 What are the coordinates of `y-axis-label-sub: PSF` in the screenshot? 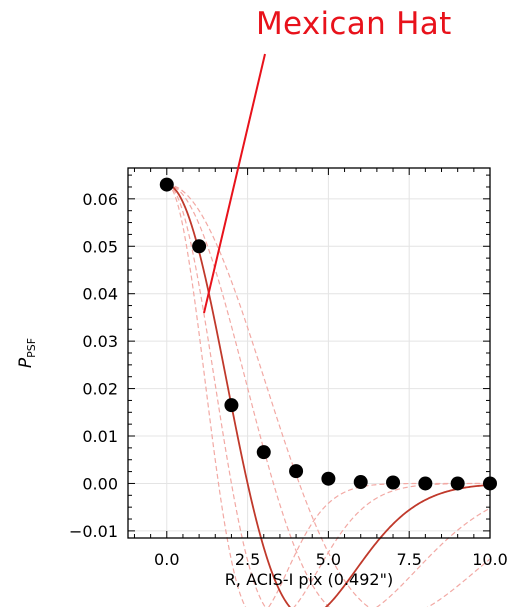 It's located at (31, 348).